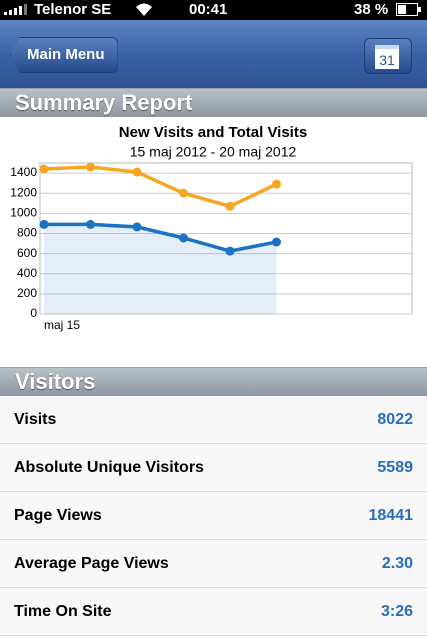  I want to click on y-tick-label: 600, so click(27, 253).